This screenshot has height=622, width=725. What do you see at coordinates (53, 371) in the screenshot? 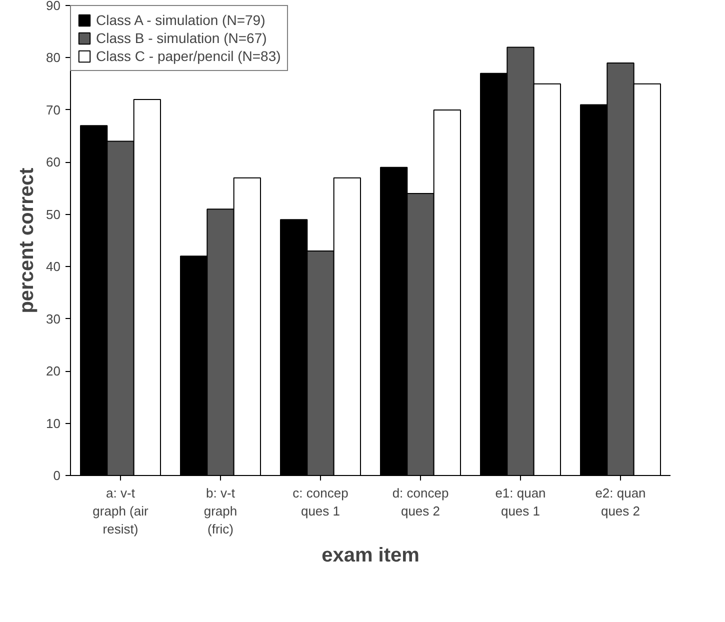
I see `y-tick-label: 20` at bounding box center [53, 371].